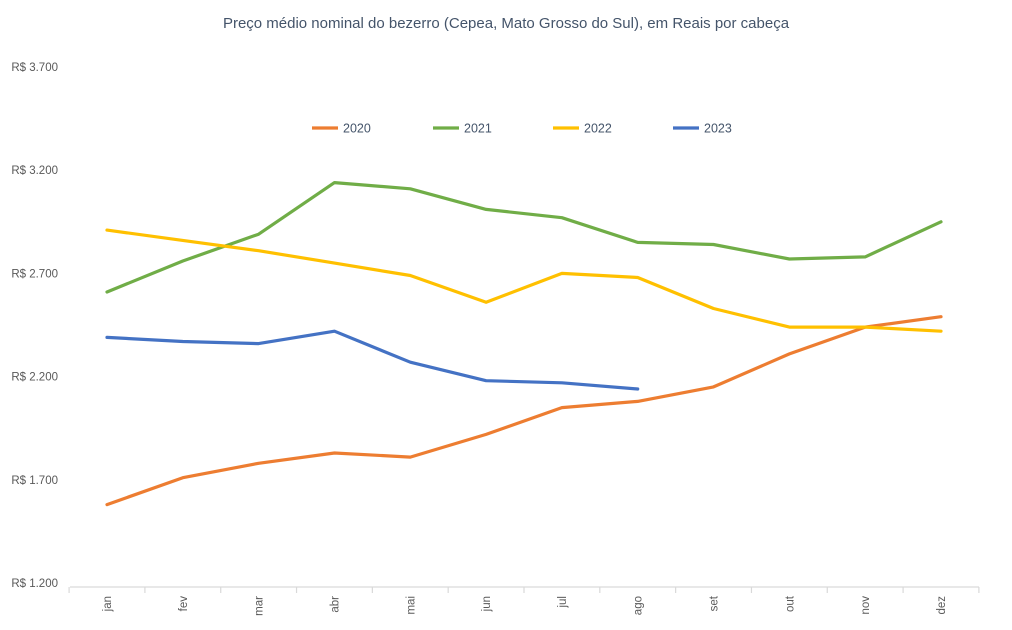 The height and width of the screenshot is (630, 1012). Describe the element at coordinates (108, 604) in the screenshot. I see `x-axis-month-label: jan` at that location.